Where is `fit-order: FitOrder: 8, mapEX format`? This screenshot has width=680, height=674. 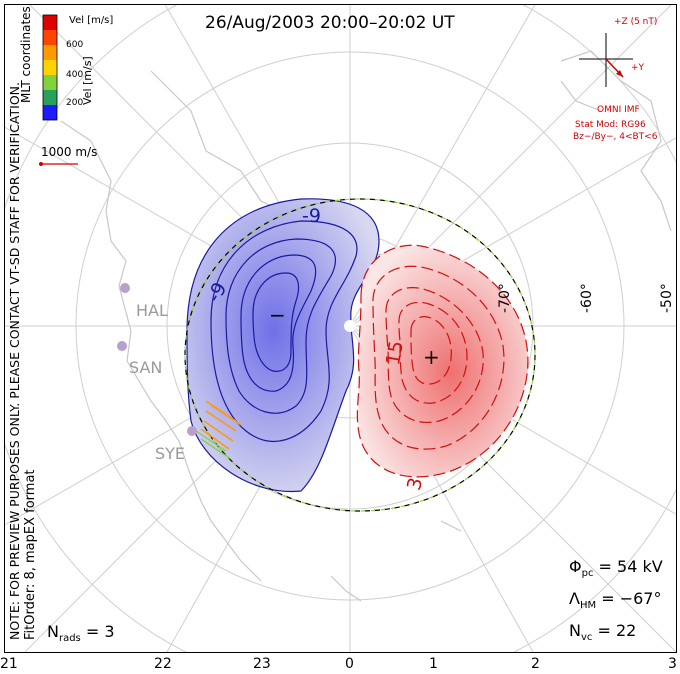
fit-order: FitOrder: 8, mapEX format is located at coordinates (30, 554).